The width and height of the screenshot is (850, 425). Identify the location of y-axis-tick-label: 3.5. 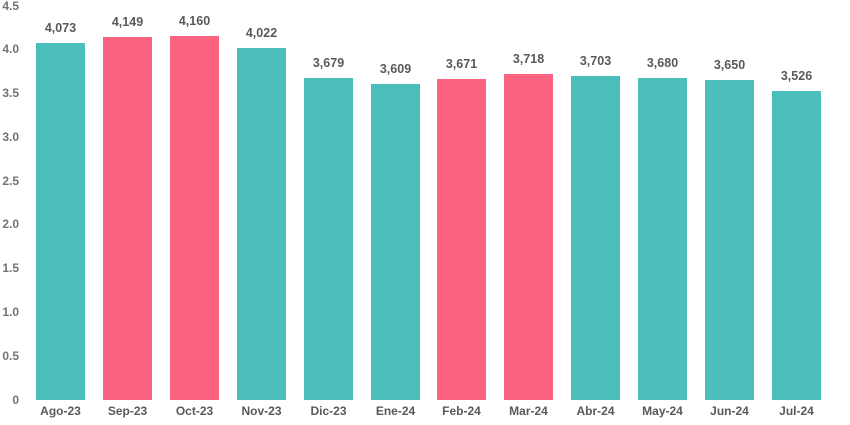
(10, 93).